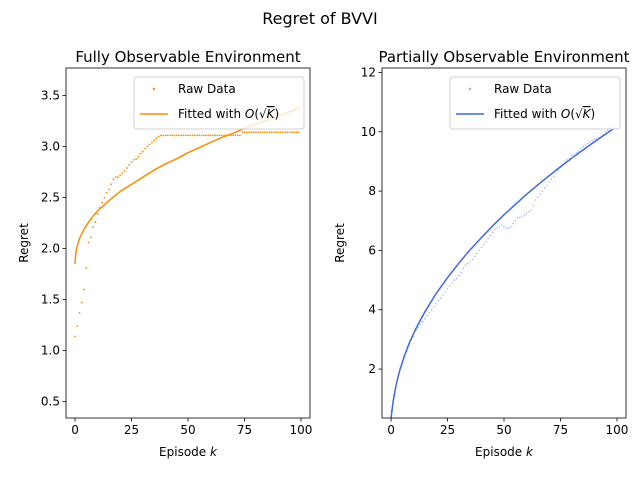 Image resolution: width=640 pixels, height=480 pixels. What do you see at coordinates (207, 89) in the screenshot?
I see `legend-label: Raw Data` at bounding box center [207, 89].